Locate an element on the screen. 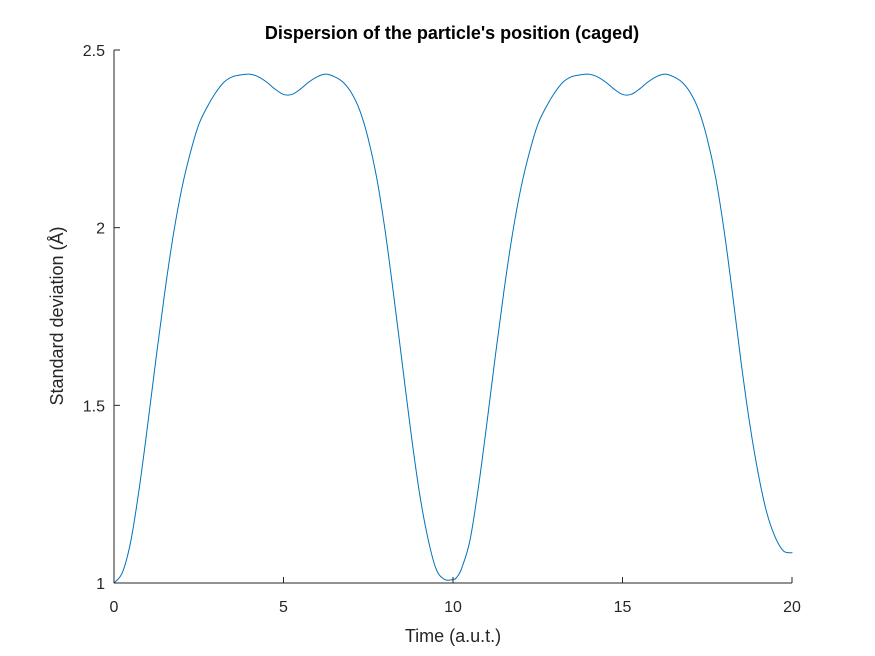  x-tick-label: 10 is located at coordinates (453, 607).